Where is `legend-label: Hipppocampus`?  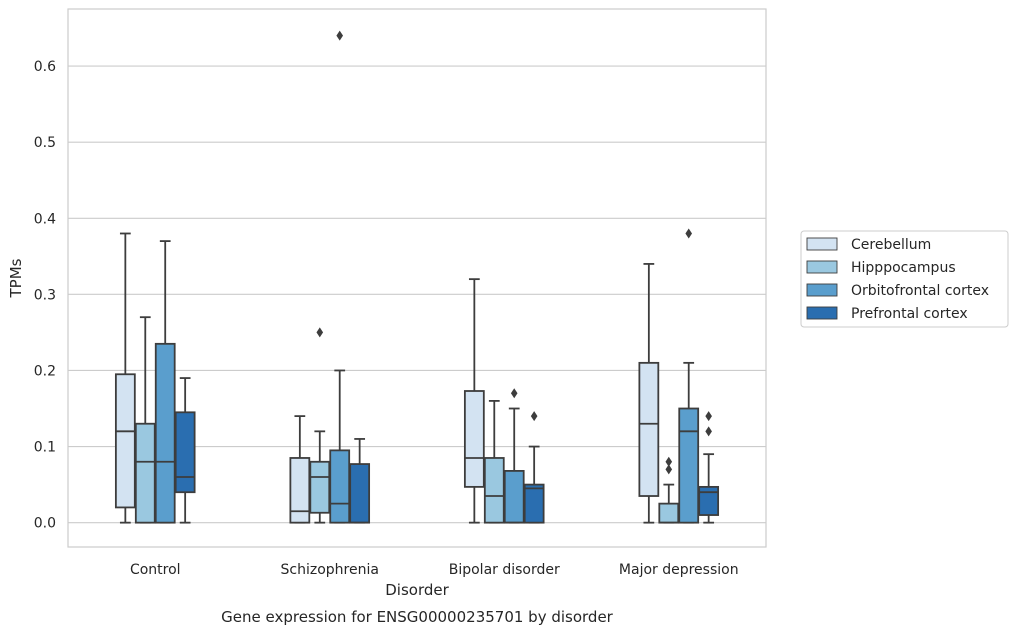 legend-label: Hipppocampus is located at coordinates (903, 268).